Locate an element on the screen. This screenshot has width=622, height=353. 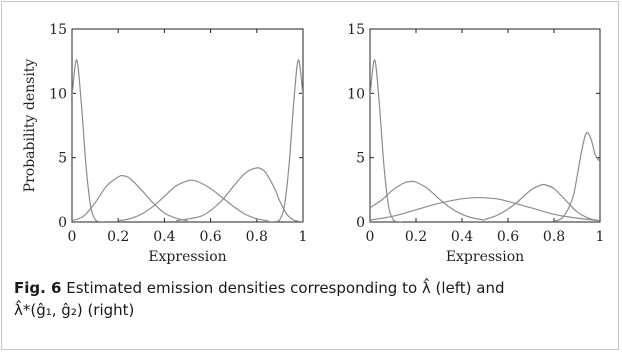
caption-label: Fig. 6 is located at coordinates (38, 288).